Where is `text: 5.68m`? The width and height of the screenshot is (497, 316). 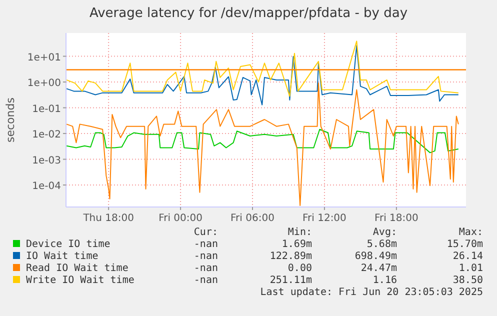 text: 5.68m is located at coordinates (381, 244).